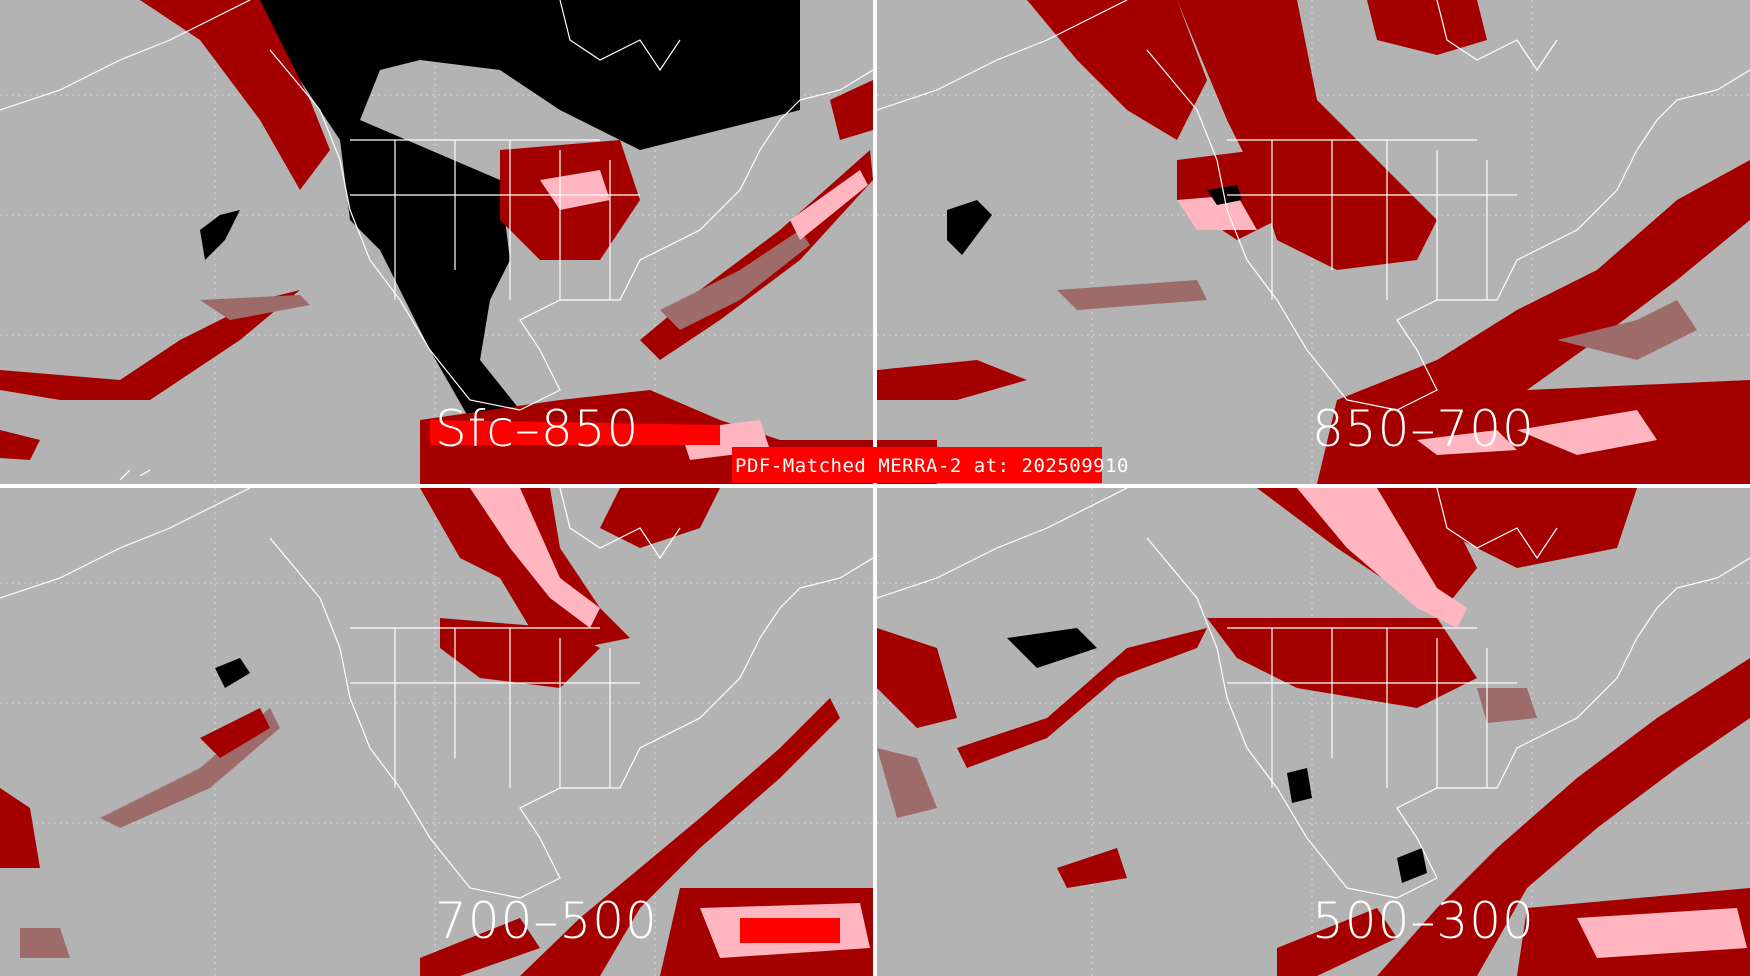 This screenshot has height=976, width=1750. I want to click on layer-label: 700–500, so click(546, 921).